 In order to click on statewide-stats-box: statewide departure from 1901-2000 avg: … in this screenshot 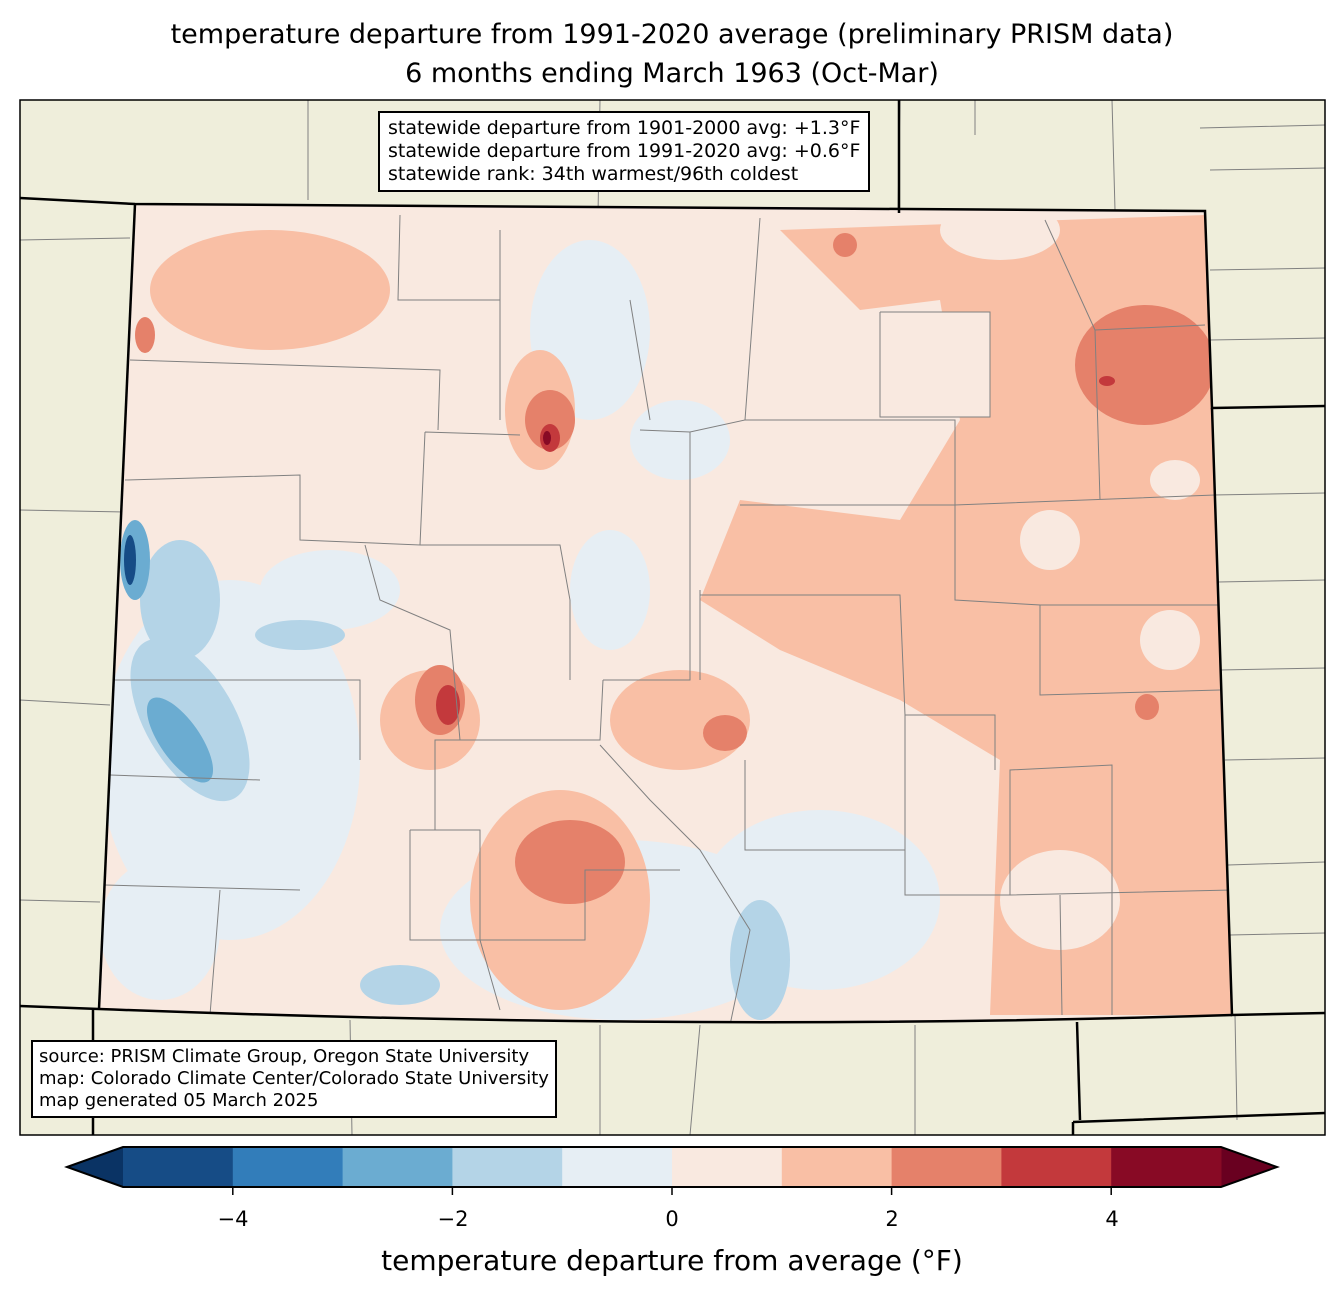, I will do `click(624, 151)`.